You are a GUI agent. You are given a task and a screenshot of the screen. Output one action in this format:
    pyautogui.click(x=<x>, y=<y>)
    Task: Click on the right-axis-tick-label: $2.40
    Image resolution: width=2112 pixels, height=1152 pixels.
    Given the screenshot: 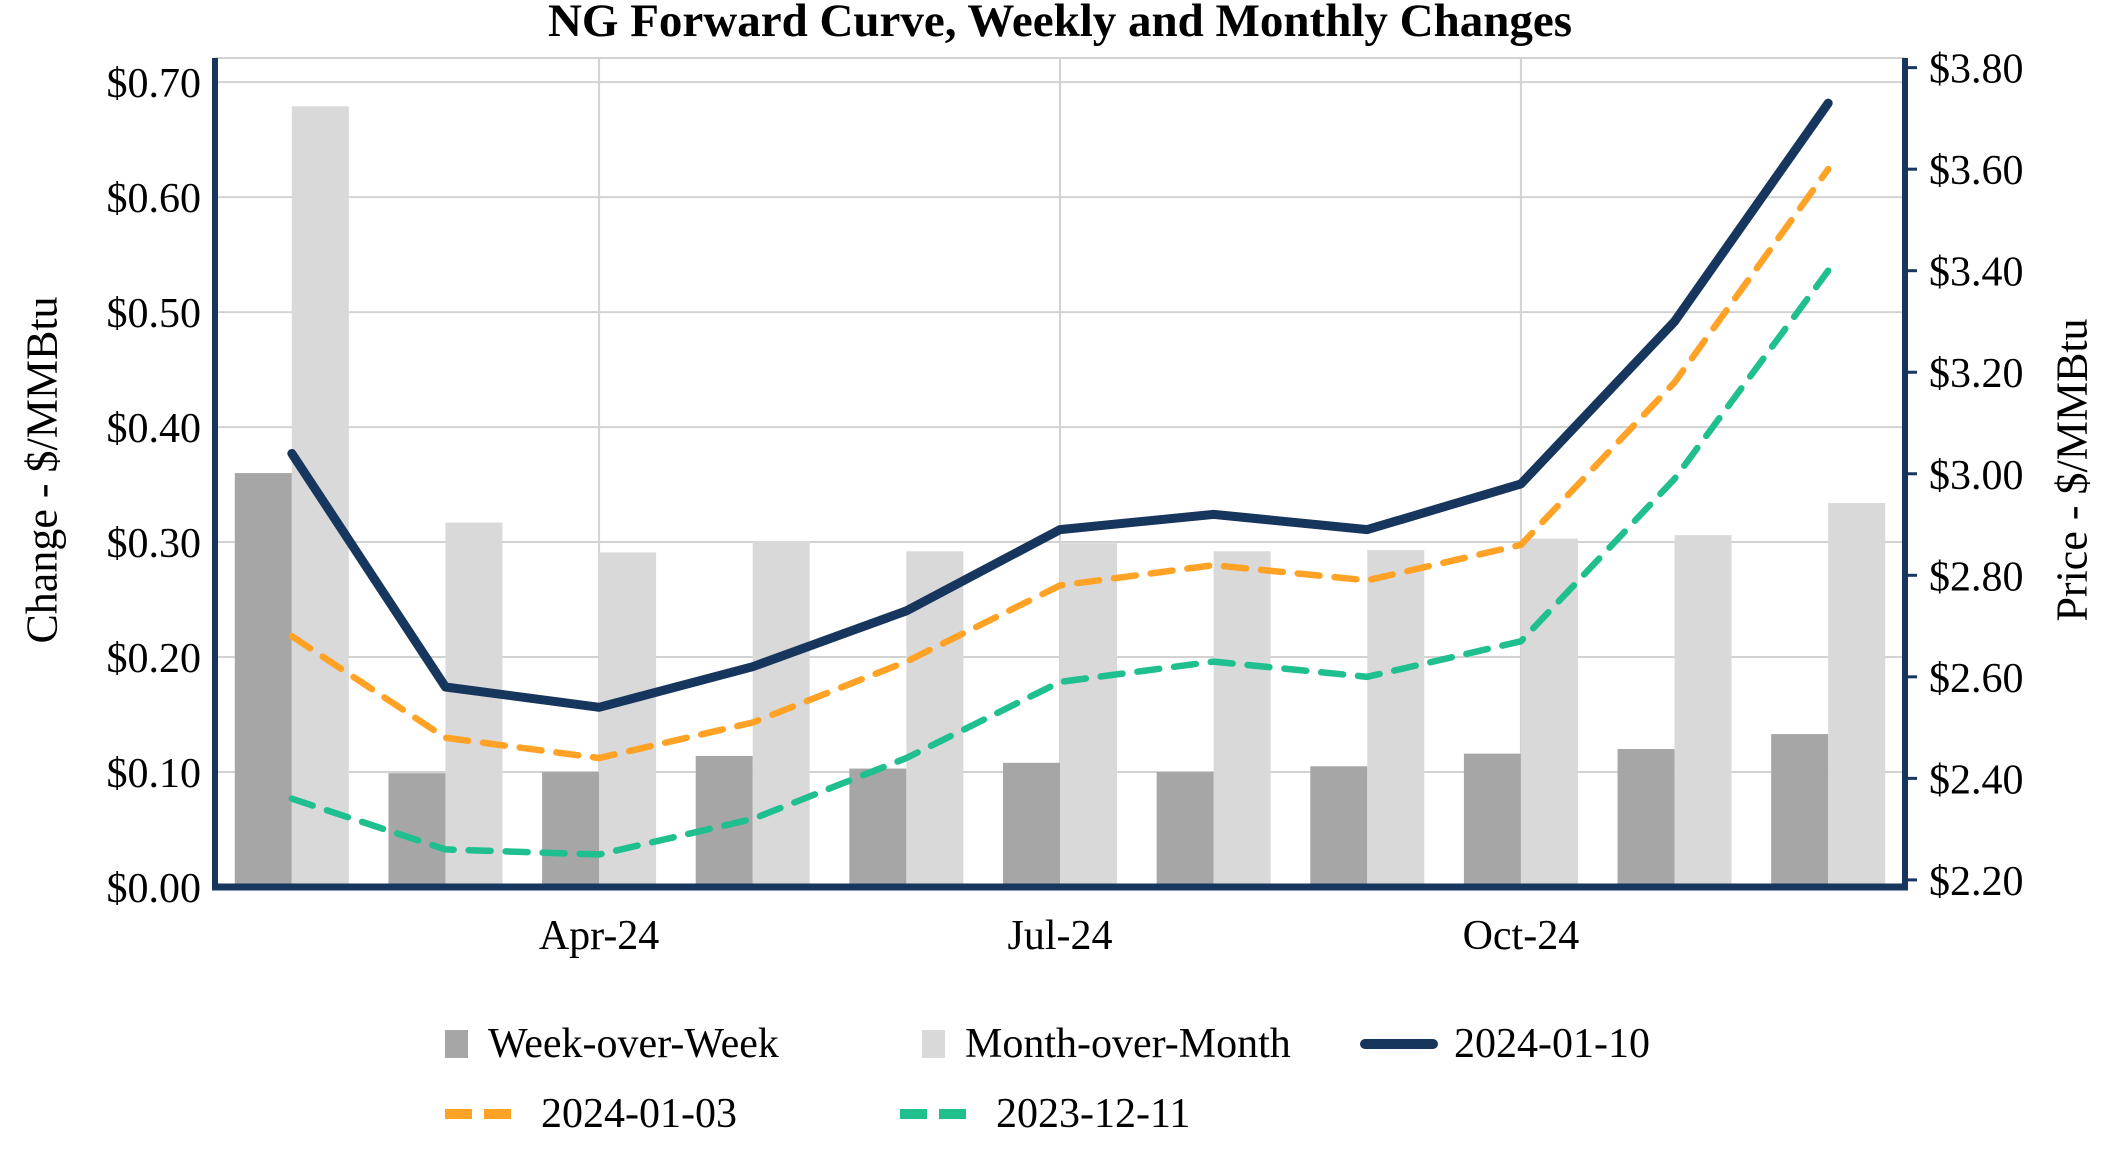 What is the action you would take?
    pyautogui.click(x=1976, y=780)
    